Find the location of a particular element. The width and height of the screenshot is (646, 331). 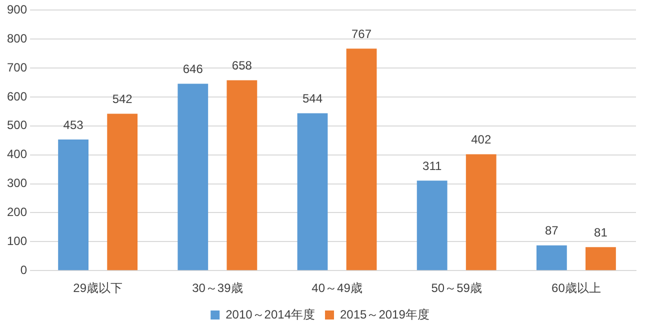

data-label: 87 is located at coordinates (552, 231).